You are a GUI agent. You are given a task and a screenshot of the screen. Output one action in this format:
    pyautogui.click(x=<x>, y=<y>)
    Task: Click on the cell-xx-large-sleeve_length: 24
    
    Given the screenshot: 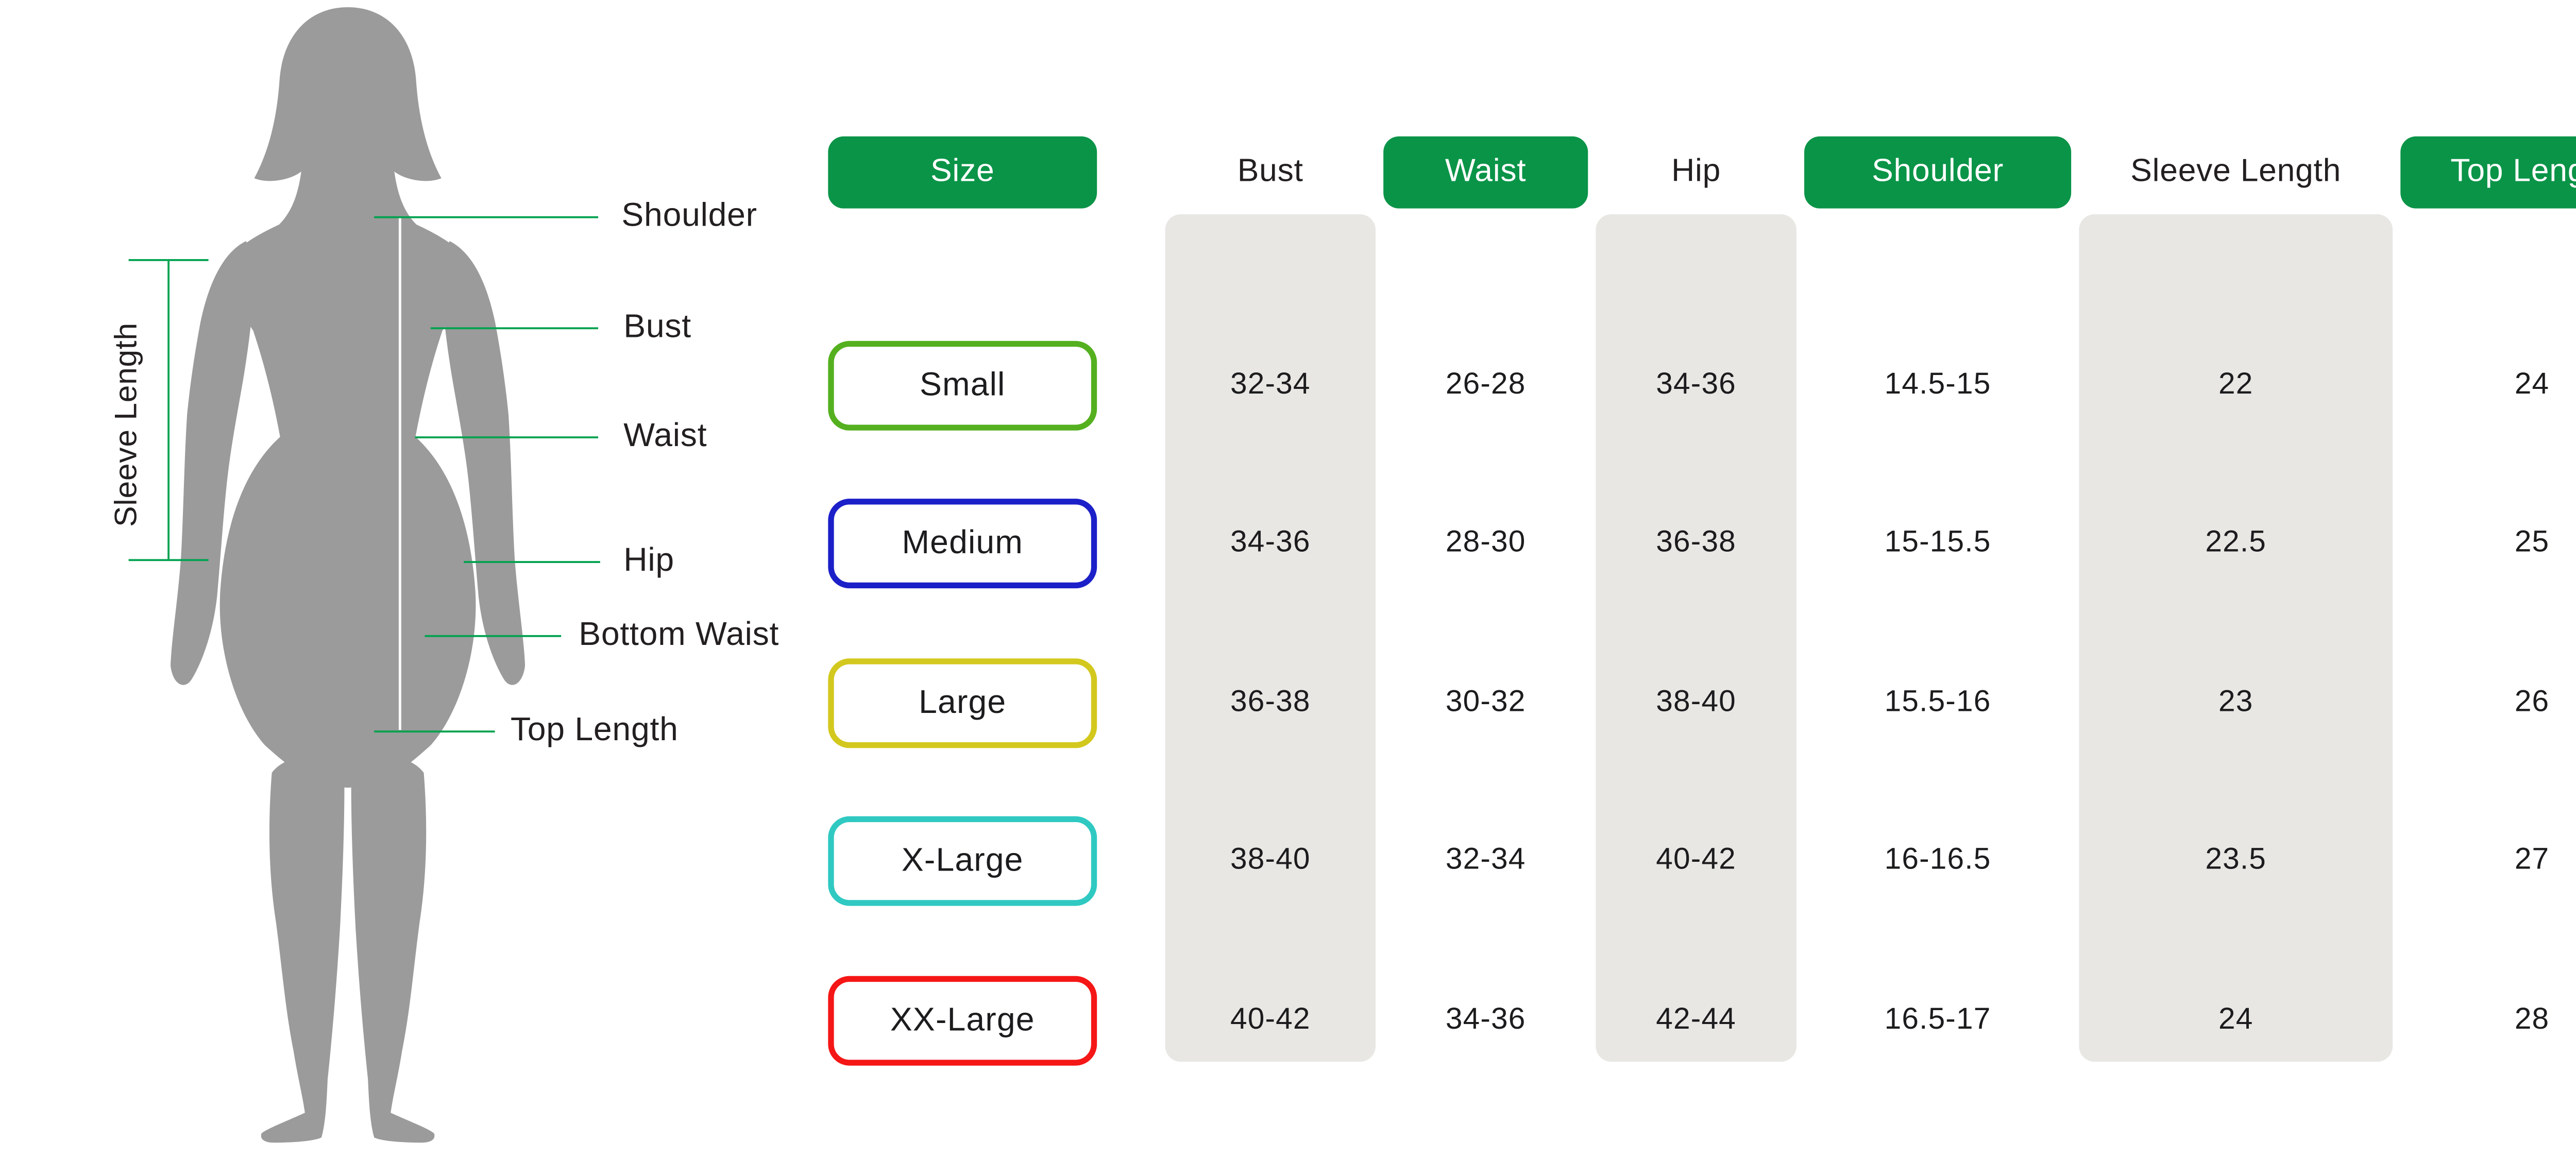 What is the action you would take?
    pyautogui.click(x=2235, y=1019)
    